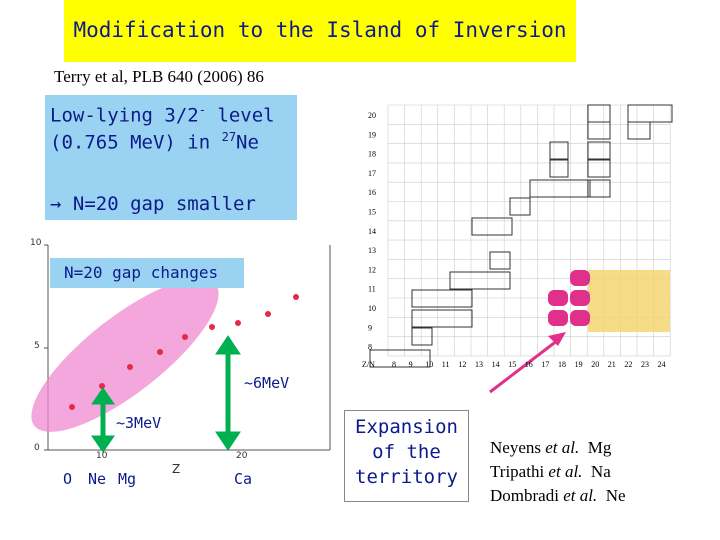 This screenshot has height=540, width=720. What do you see at coordinates (512, 364) in the screenshot?
I see `n-label: 15` at bounding box center [512, 364].